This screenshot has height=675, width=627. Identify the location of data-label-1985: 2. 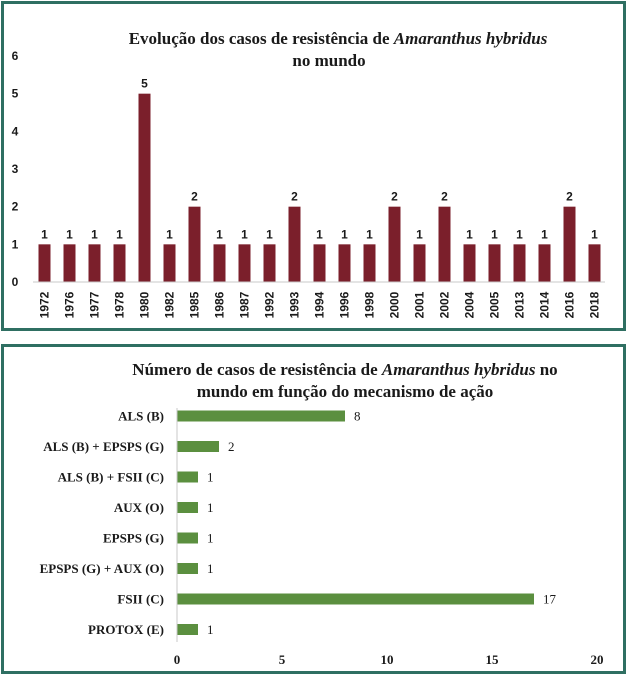
(194, 197).